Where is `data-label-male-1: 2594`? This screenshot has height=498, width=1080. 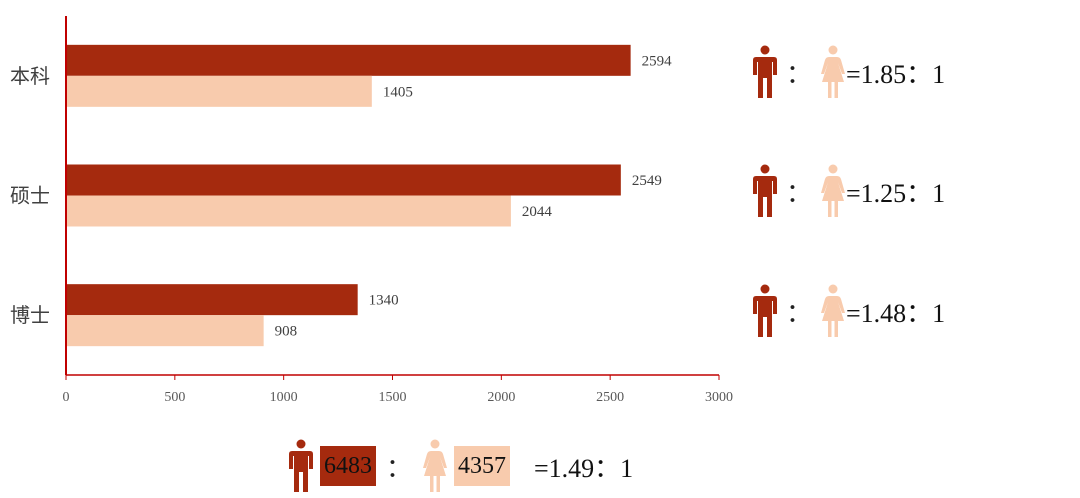
data-label-male-1: 2594 is located at coordinates (657, 61).